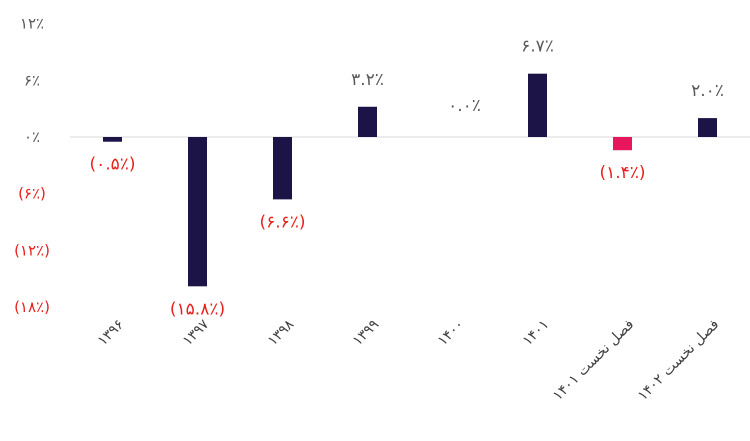 This screenshot has height=441, width=750. What do you see at coordinates (282, 222) in the screenshot?
I see `data-label: (۶.۶٪)` at bounding box center [282, 222].